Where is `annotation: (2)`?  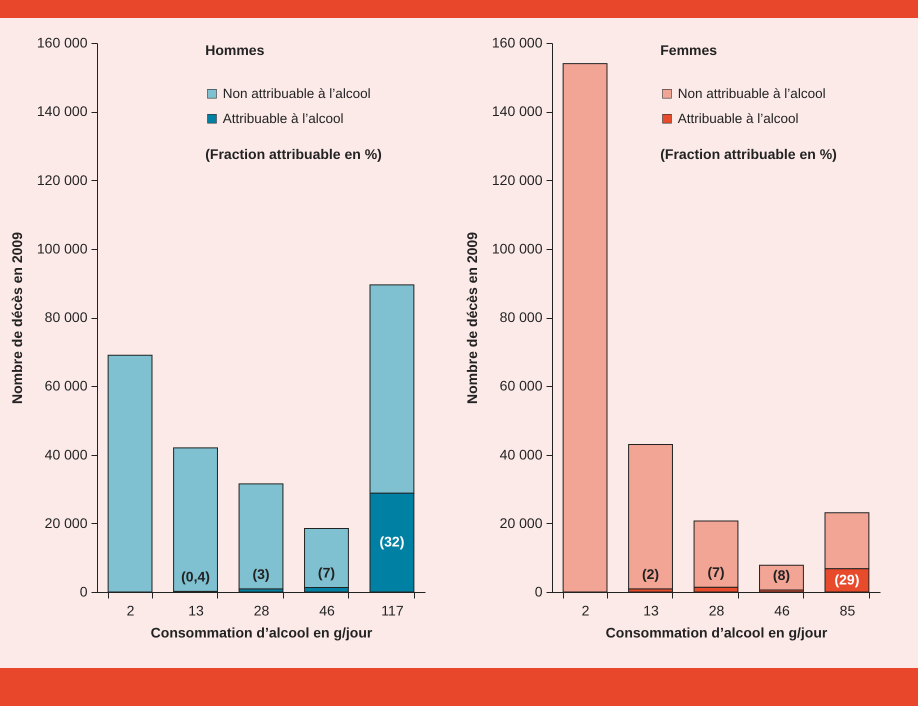
annotation: (2) is located at coordinates (651, 574).